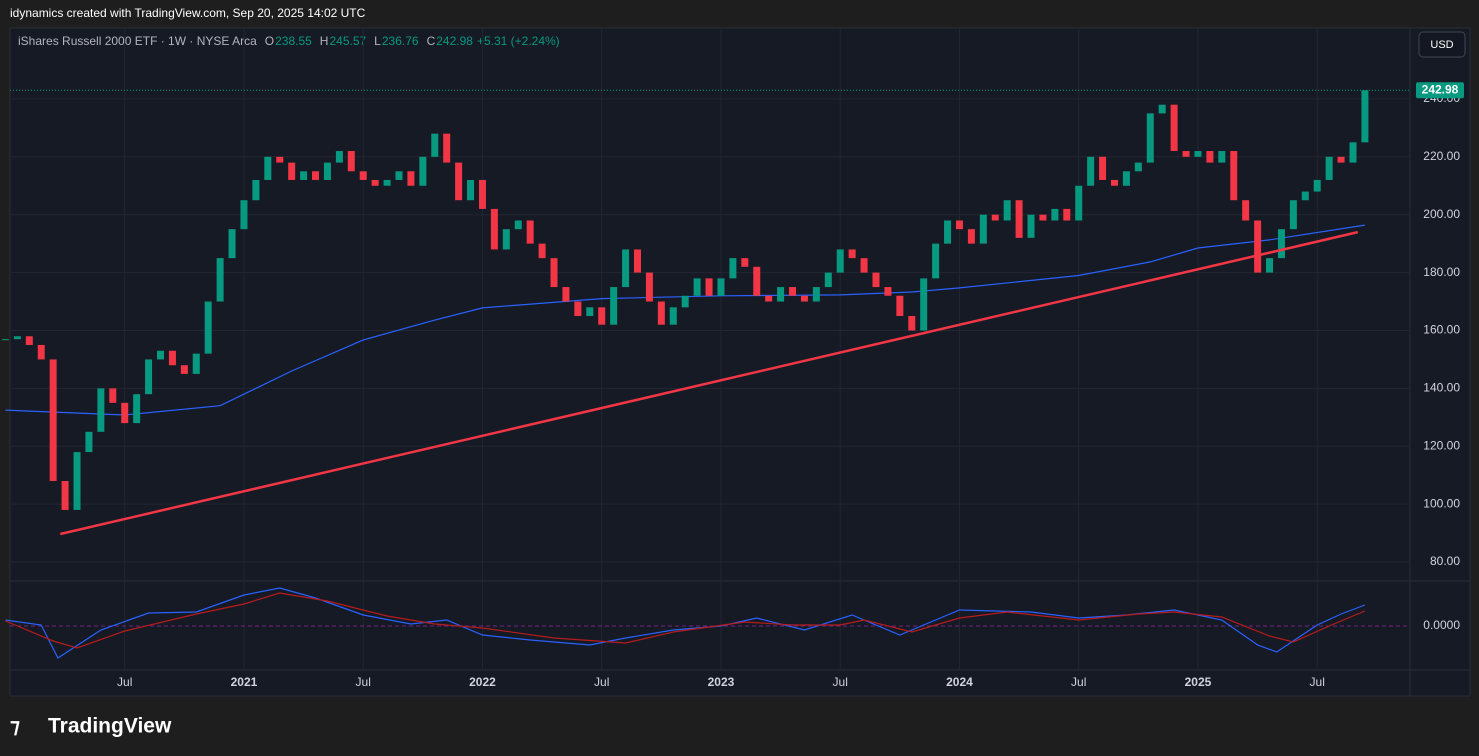 Image resolution: width=1479 pixels, height=756 pixels. What do you see at coordinates (293, 41) in the screenshot?
I see `ohlc-value: 238.55` at bounding box center [293, 41].